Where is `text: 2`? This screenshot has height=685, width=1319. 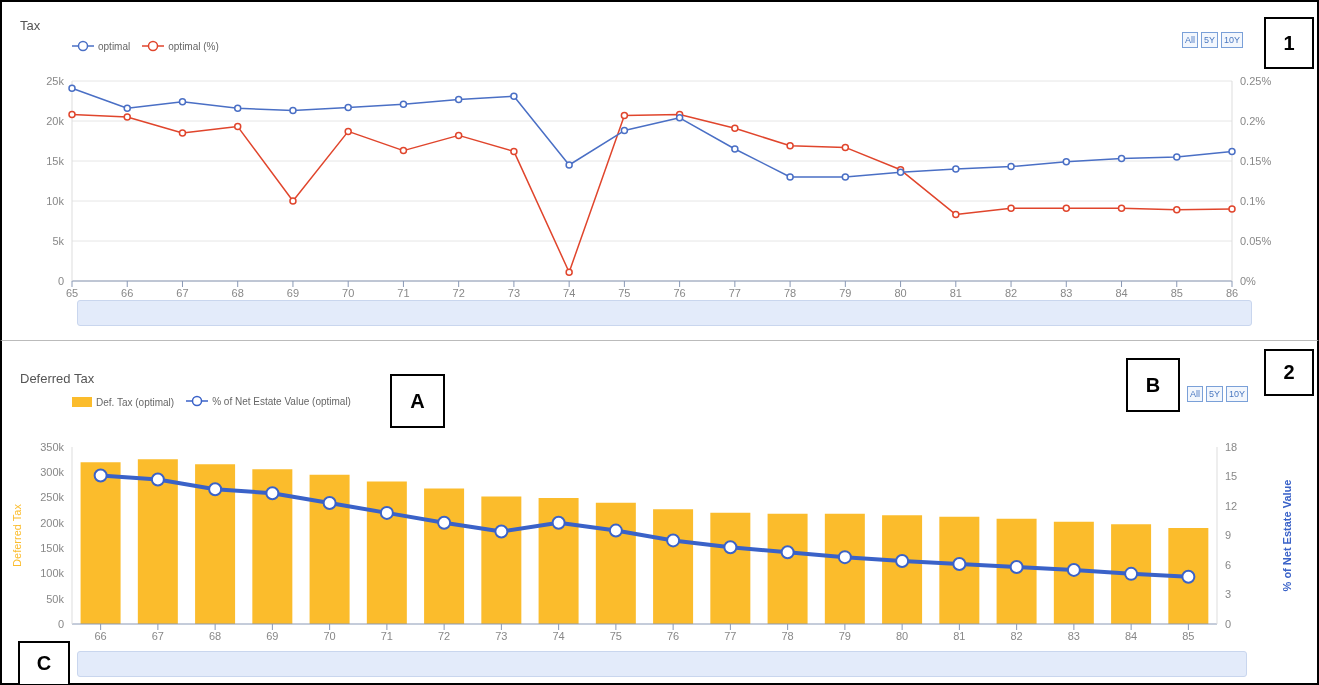
text: 2 is located at coordinates (1289, 372).